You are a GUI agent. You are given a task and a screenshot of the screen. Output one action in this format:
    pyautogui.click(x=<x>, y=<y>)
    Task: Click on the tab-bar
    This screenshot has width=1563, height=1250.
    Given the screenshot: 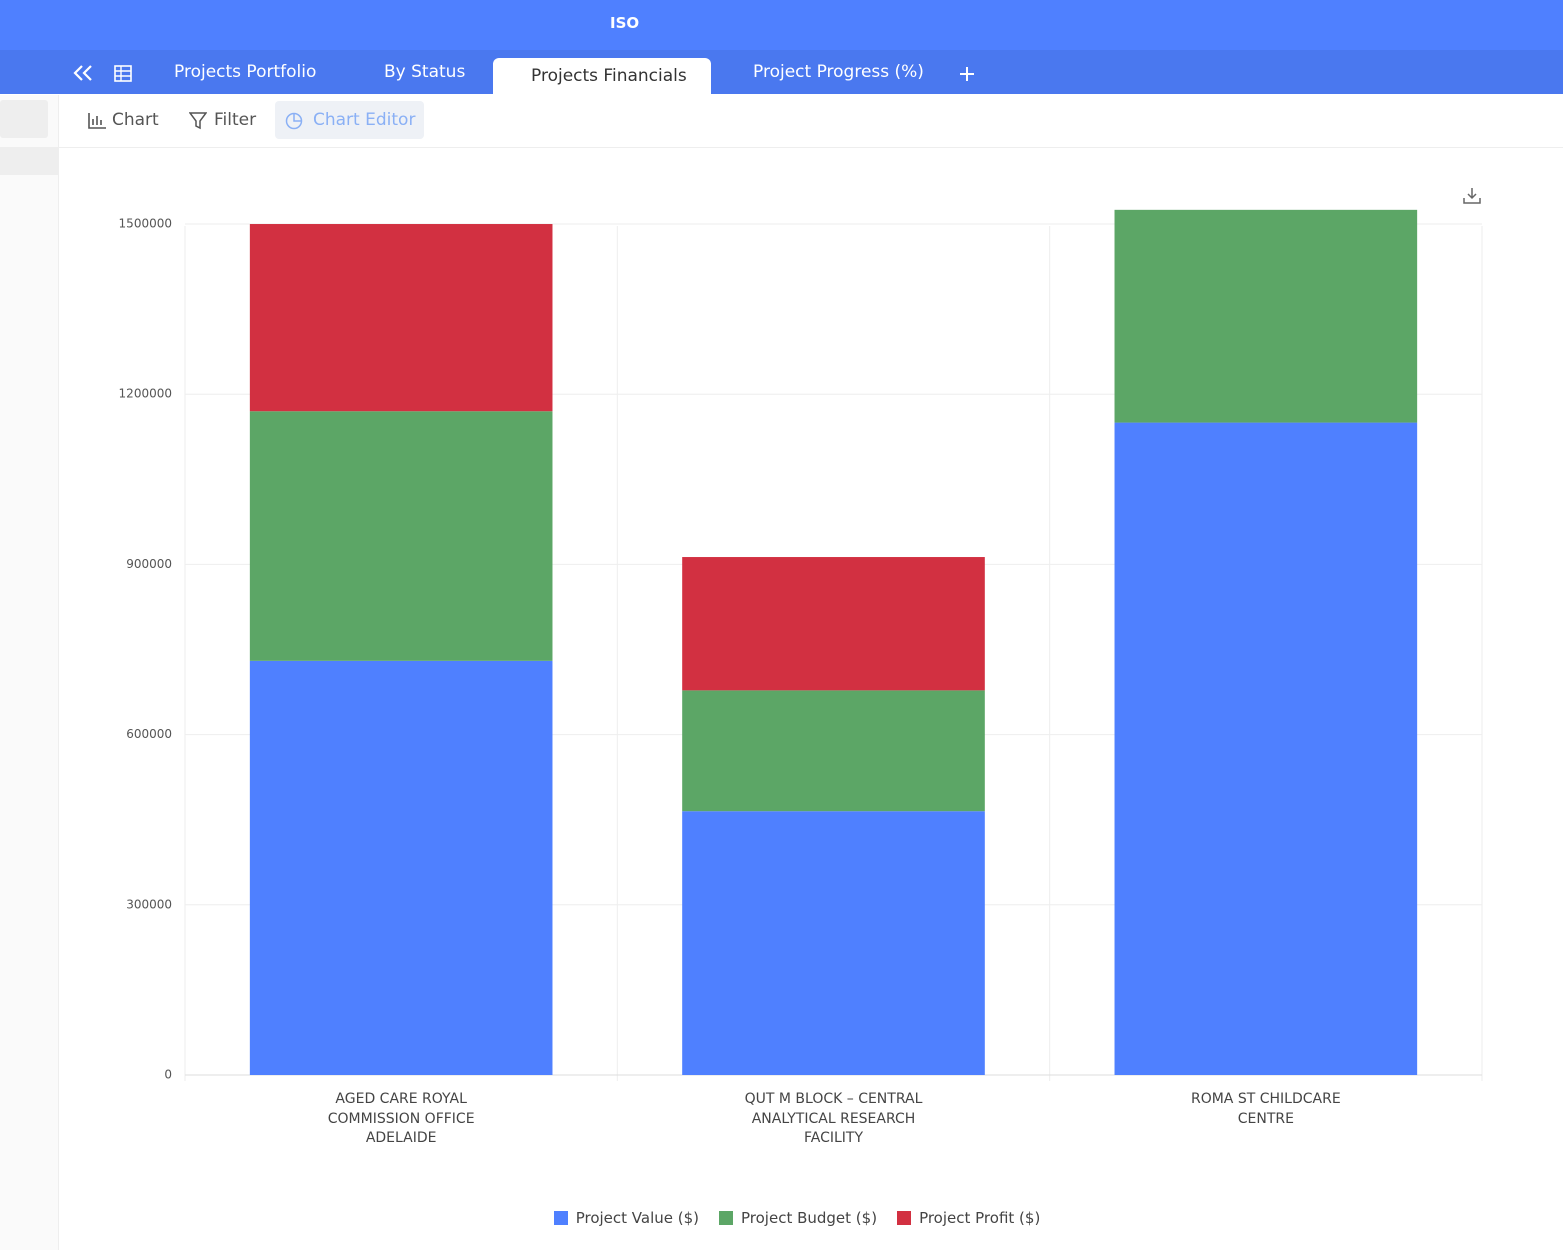 What is the action you would take?
    pyautogui.click(x=781, y=72)
    